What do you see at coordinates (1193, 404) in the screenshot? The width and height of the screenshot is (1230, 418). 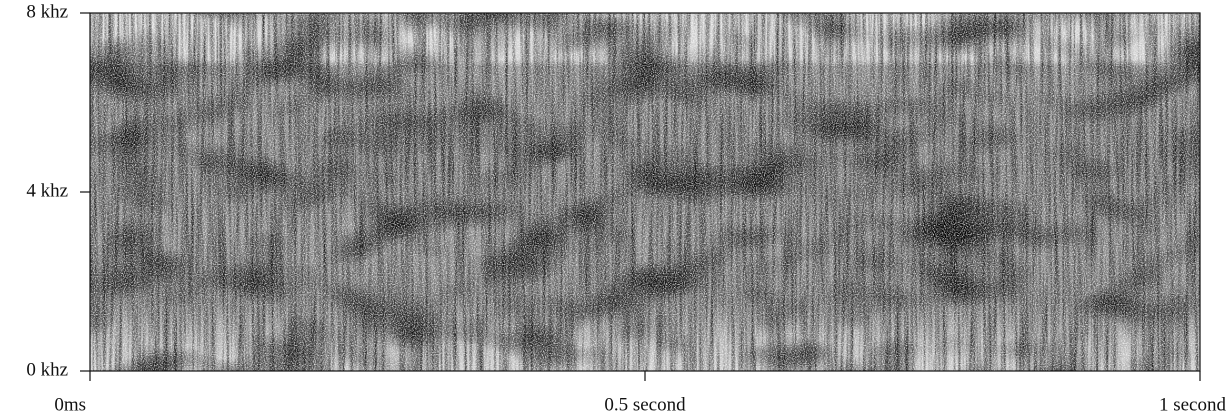 I see `x-tick-label: 1 second` at bounding box center [1193, 404].